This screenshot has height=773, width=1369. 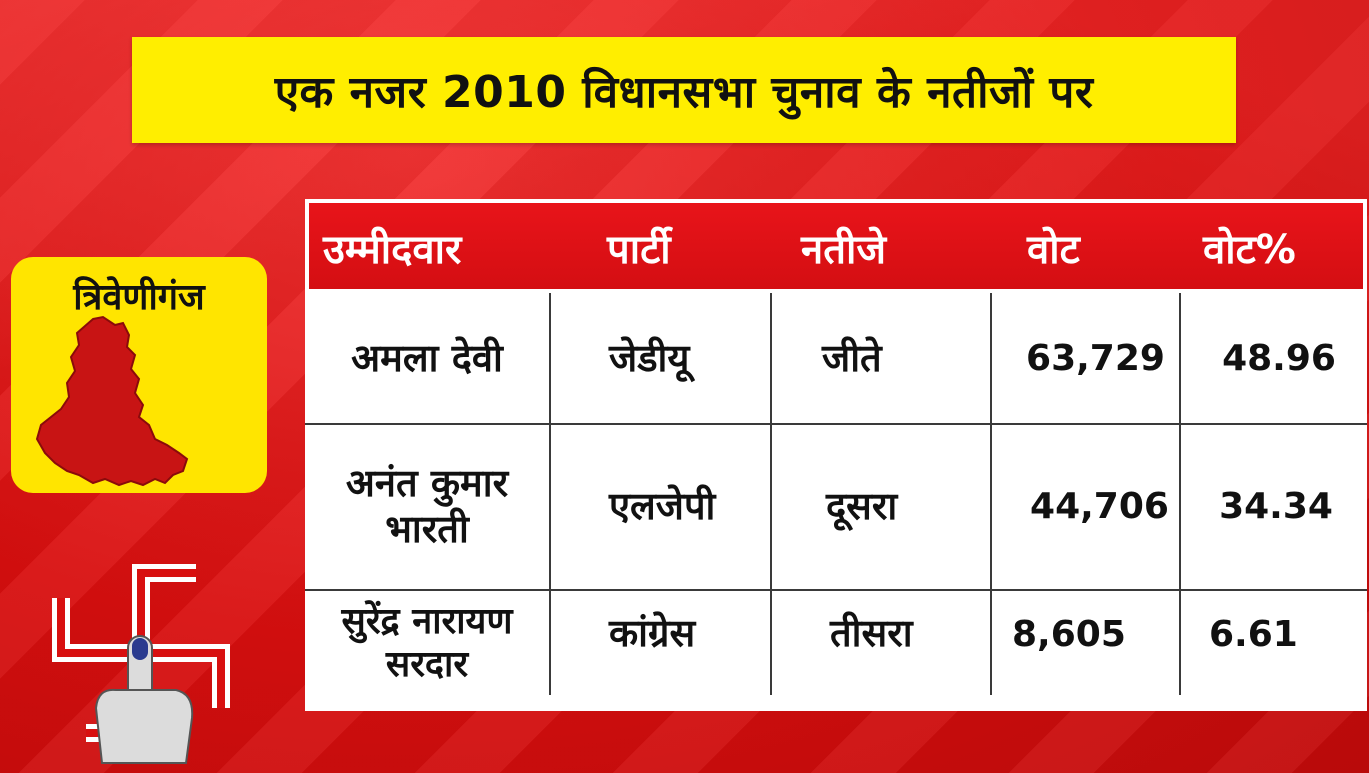 I want to click on candidate-name-line1: अनंत कुमार, so click(x=427, y=483).